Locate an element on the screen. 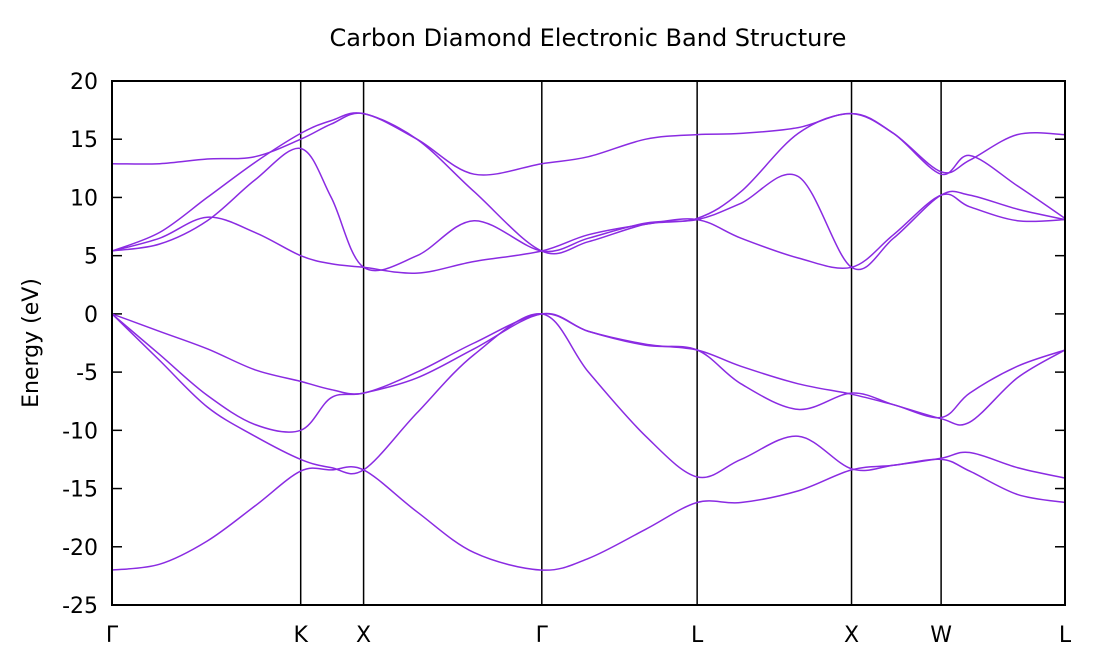 The image size is (1106, 658). y-tick-label: -20 is located at coordinates (80, 548).